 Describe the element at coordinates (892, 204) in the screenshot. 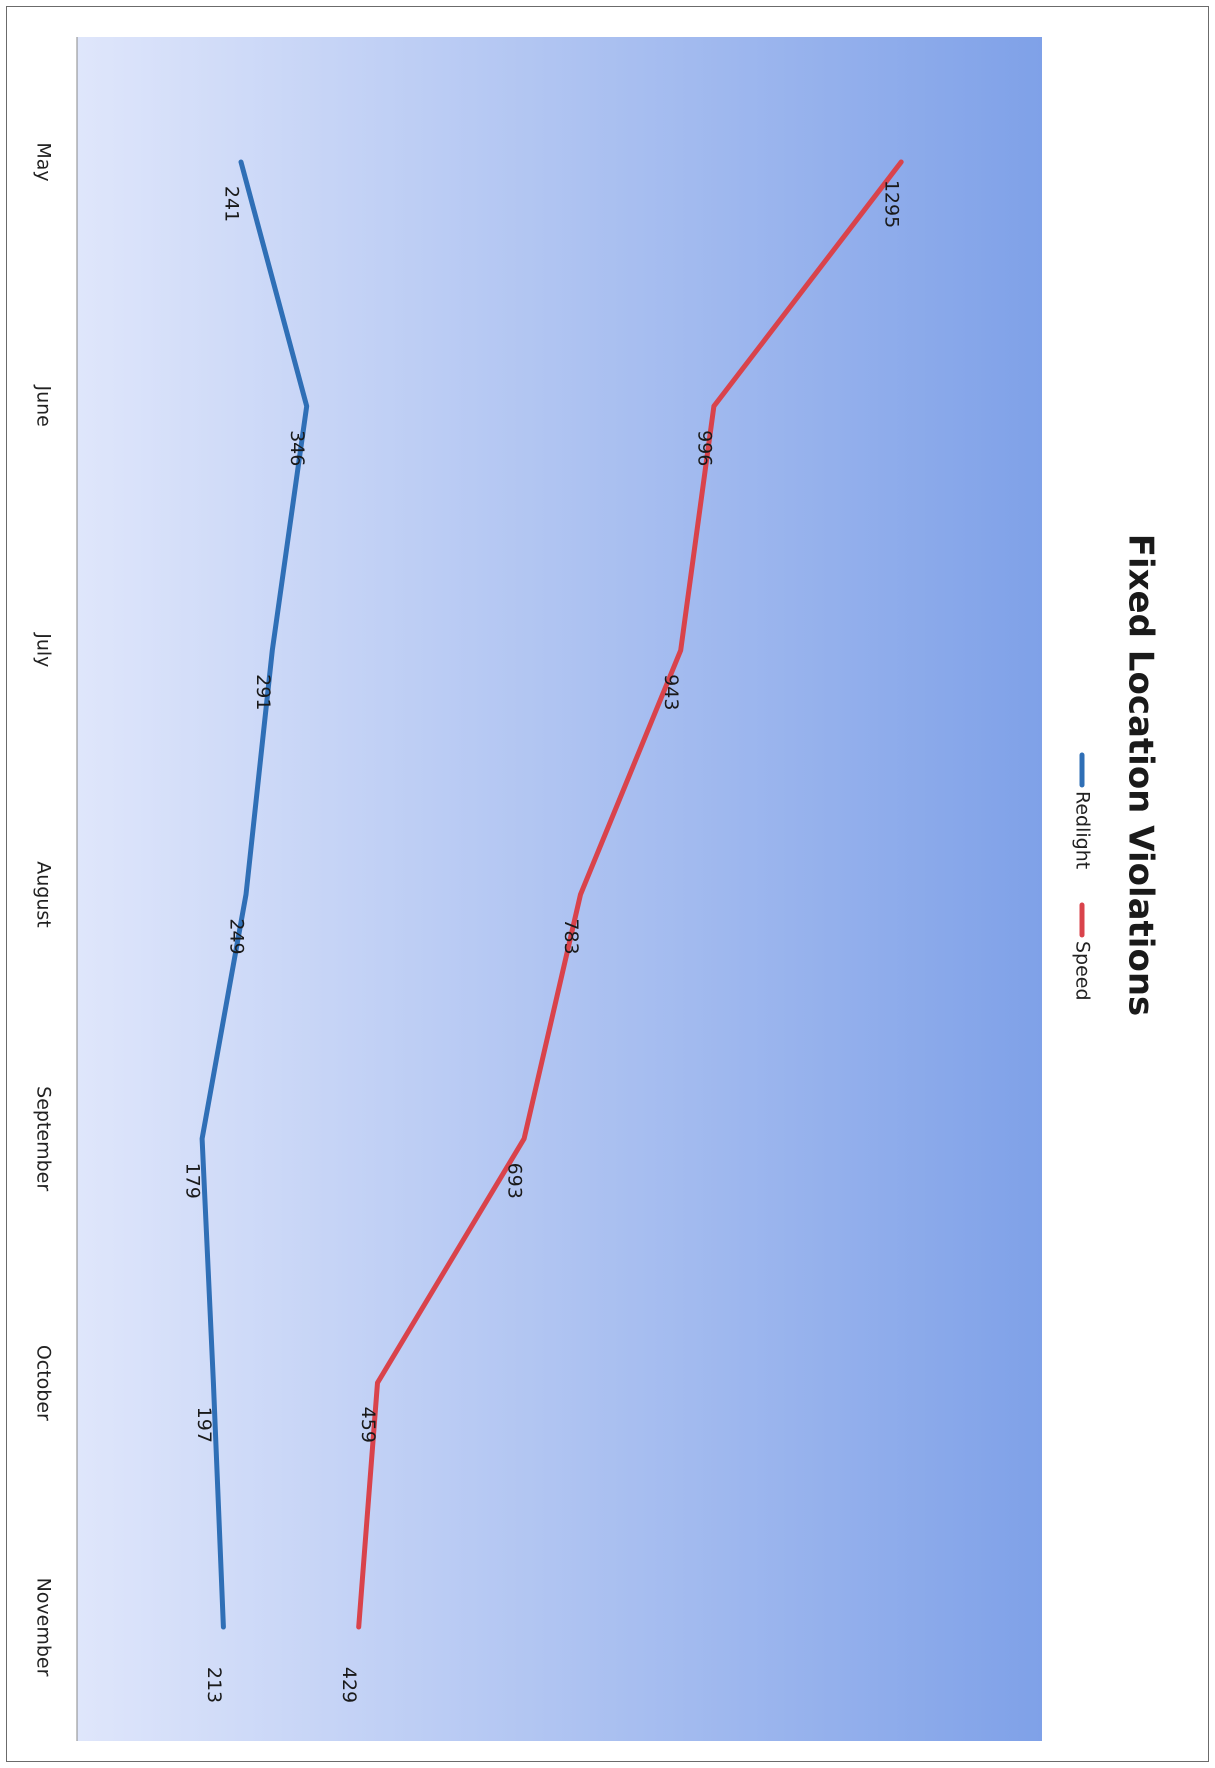

I see `data-label-speed: 1295` at that location.